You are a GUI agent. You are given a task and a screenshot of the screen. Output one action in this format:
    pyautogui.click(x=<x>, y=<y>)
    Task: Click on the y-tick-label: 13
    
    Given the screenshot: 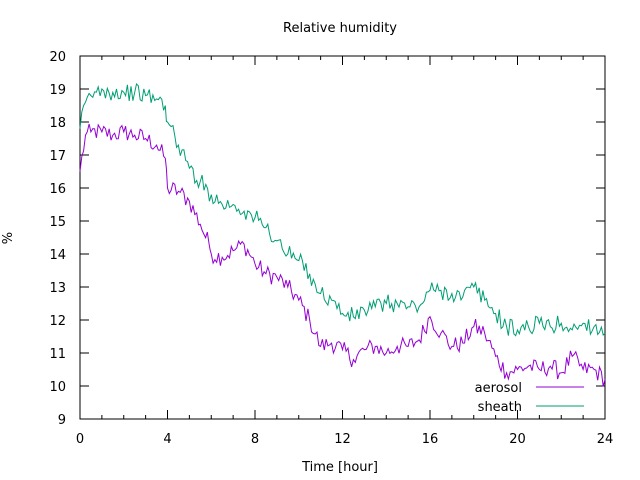 What is the action you would take?
    pyautogui.click(x=57, y=288)
    